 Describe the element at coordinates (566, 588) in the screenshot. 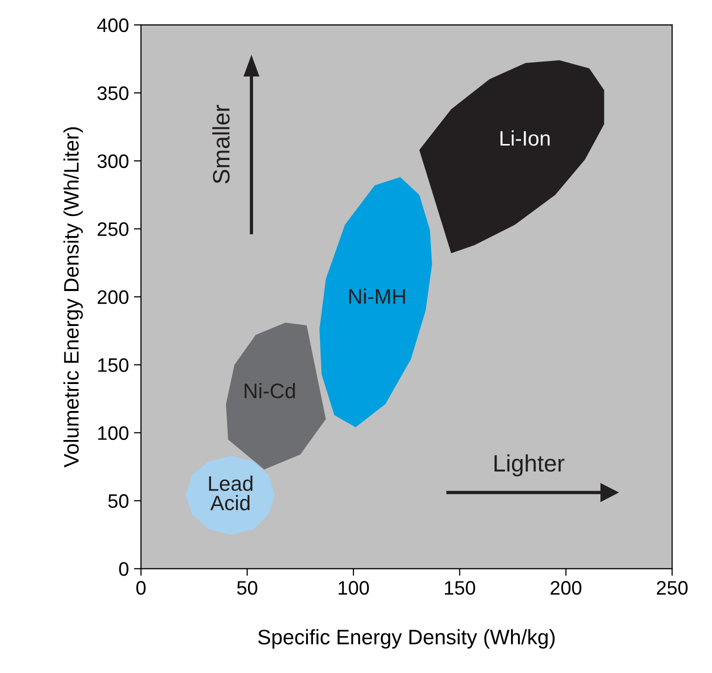

I see `x-tick-label: 200` at that location.